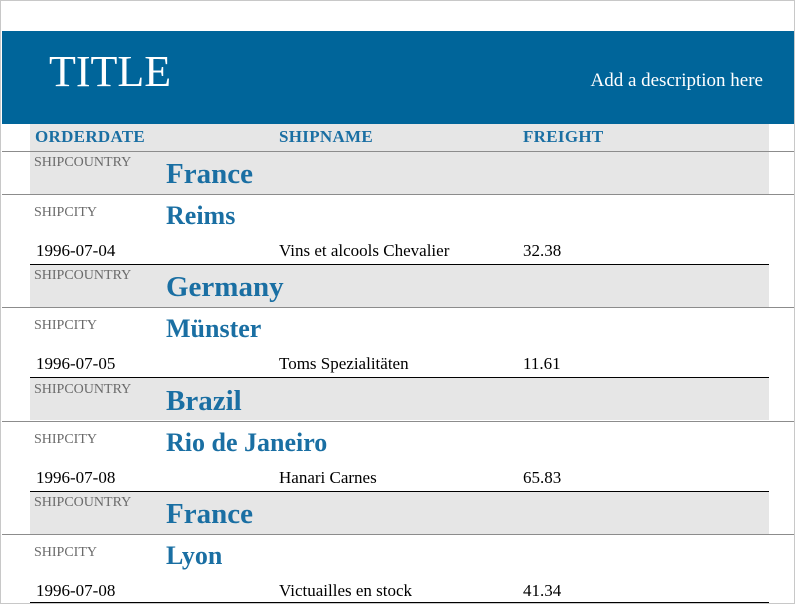 The image size is (795, 604). What do you see at coordinates (542, 590) in the screenshot?
I see `detail-freight: 41.34` at bounding box center [542, 590].